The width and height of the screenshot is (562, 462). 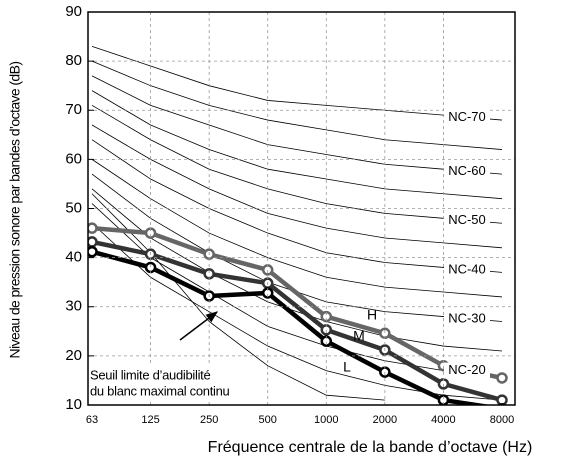 I want to click on x-tick-label: 63, so click(x=92, y=420).